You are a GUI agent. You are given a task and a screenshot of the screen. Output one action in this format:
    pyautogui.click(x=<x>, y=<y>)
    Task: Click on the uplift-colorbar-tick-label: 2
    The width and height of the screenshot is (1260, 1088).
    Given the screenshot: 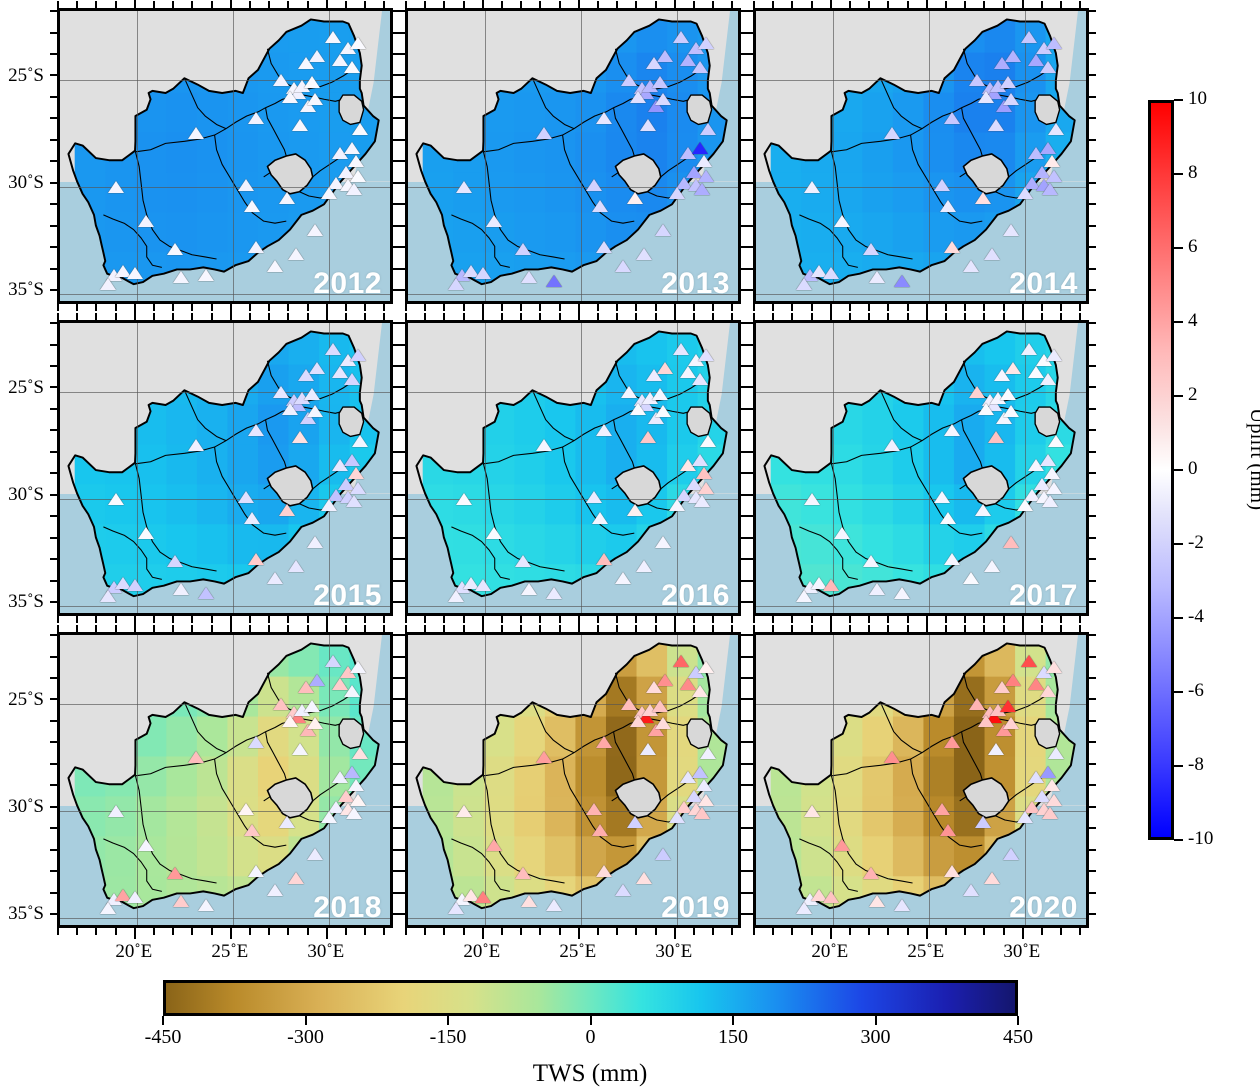 What is the action you would take?
    pyautogui.click(x=1193, y=394)
    